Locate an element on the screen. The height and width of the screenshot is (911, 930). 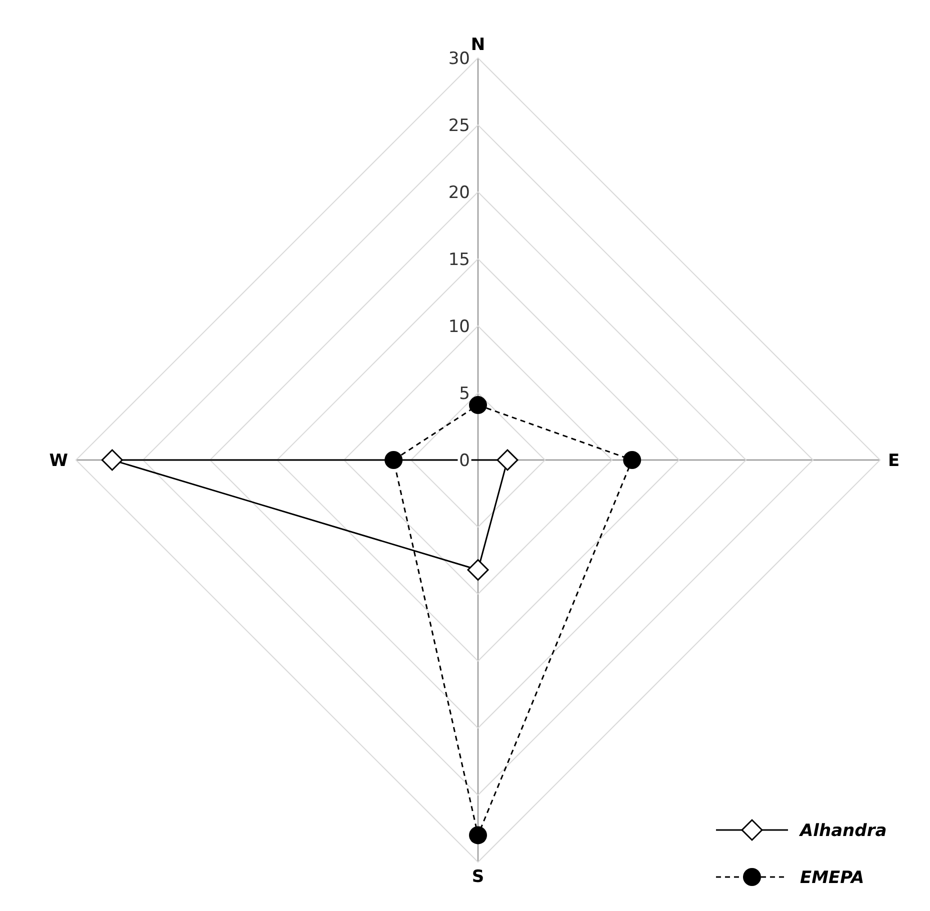
spoke-label: S is located at coordinates (478, 877).